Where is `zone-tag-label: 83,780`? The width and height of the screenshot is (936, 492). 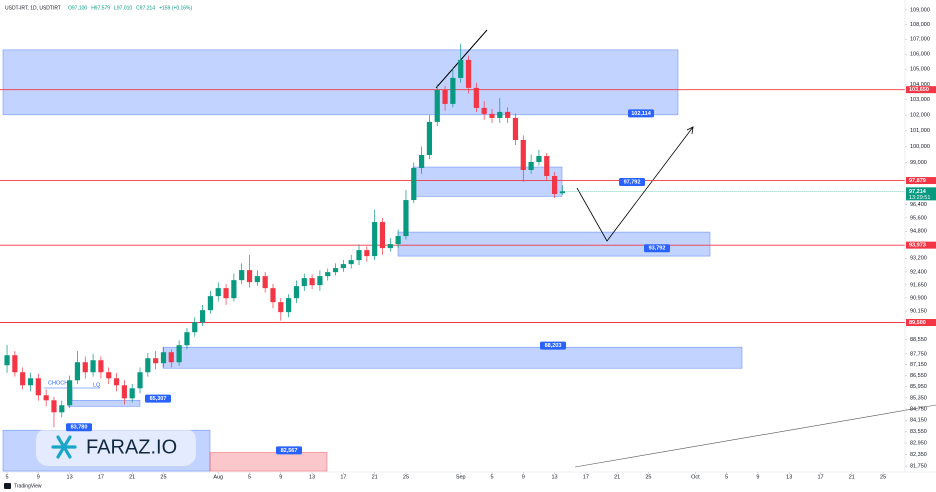 zone-tag-label: 83,780 is located at coordinates (79, 428).